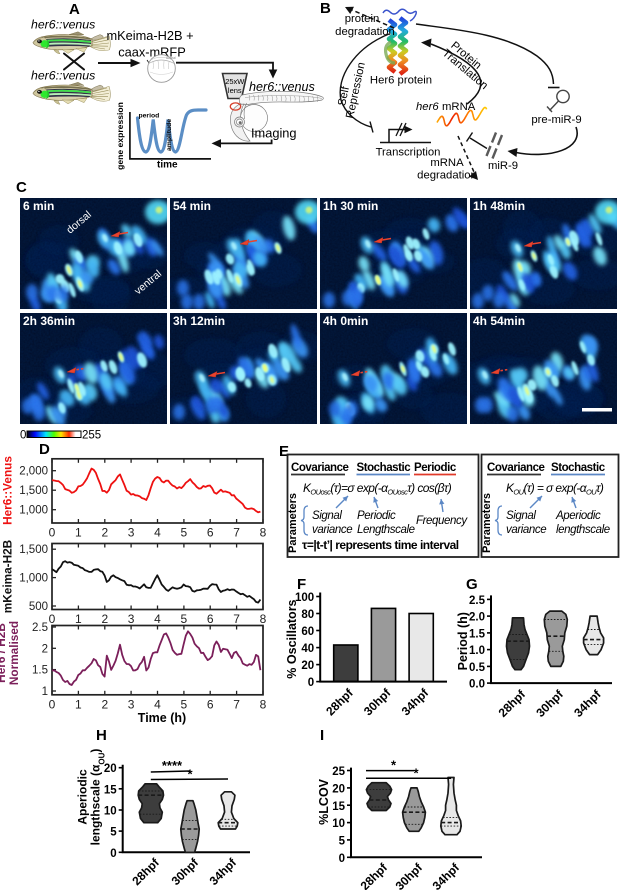  What do you see at coordinates (33, 472) in the screenshot?
I see `svg-text: 2,000` at bounding box center [33, 472].